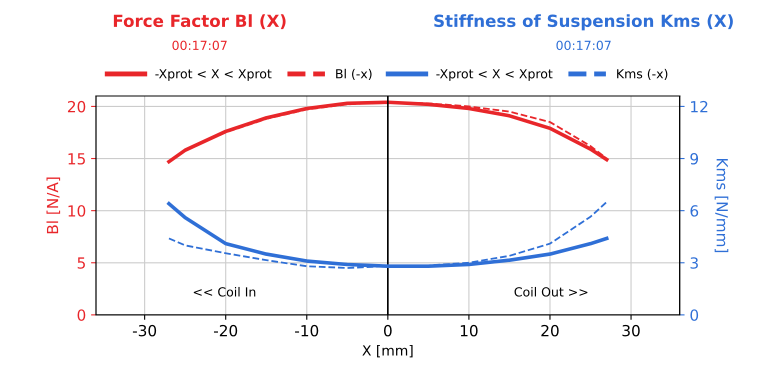 This screenshot has height=384, width=768. What do you see at coordinates (469, 330) in the screenshot?
I see `x-tick-label: 10` at bounding box center [469, 330].